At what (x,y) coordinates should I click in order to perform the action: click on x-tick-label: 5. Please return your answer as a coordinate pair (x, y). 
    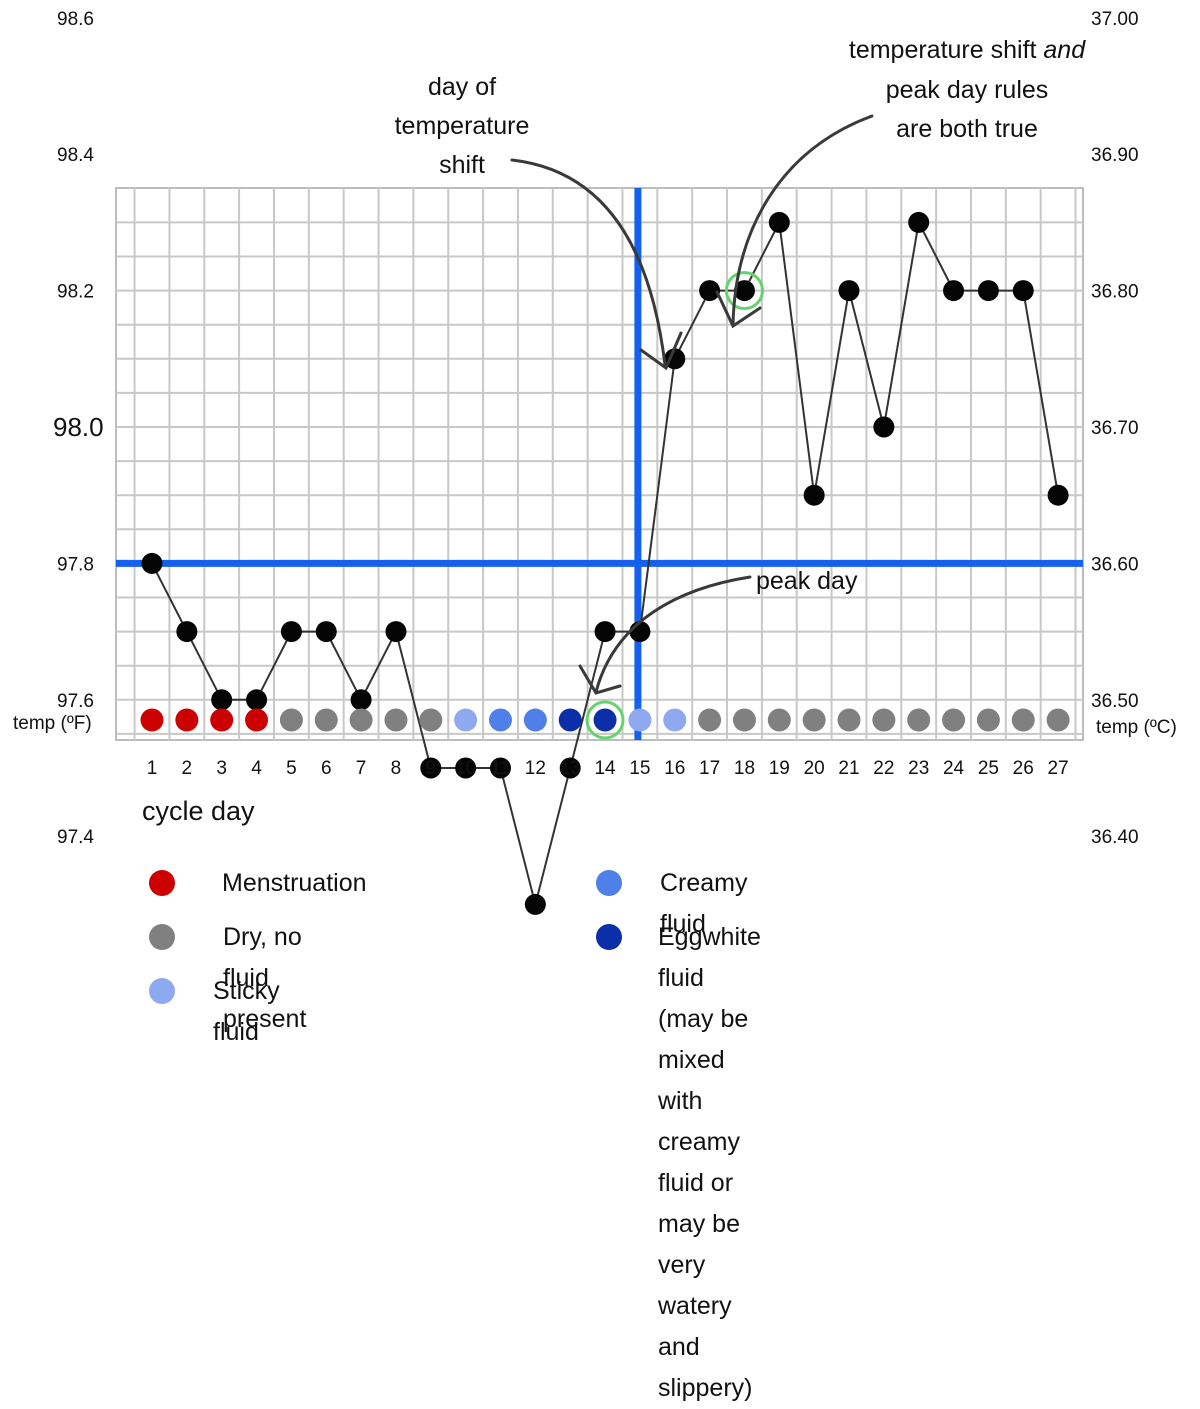
    Looking at the image, I should click on (291, 768).